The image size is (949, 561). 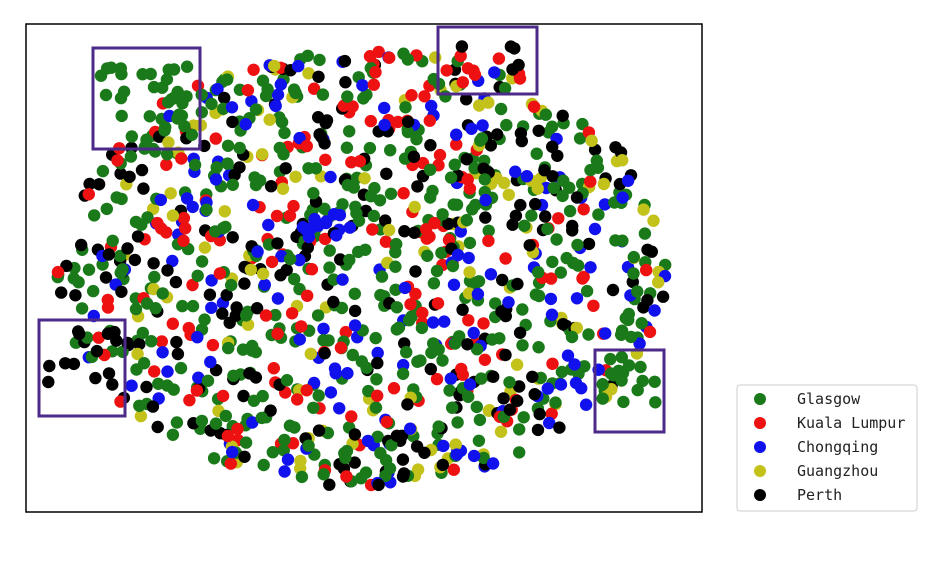 I want to click on legend-item-glasgow: Glasgow, so click(x=807, y=399).